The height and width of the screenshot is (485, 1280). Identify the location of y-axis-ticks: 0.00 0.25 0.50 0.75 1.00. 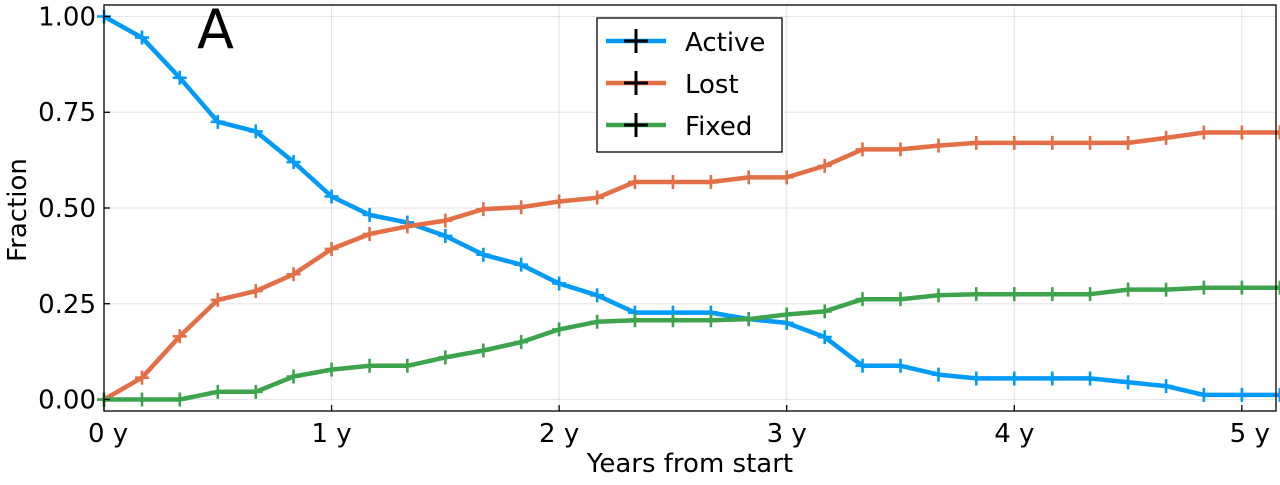
(74, 209).